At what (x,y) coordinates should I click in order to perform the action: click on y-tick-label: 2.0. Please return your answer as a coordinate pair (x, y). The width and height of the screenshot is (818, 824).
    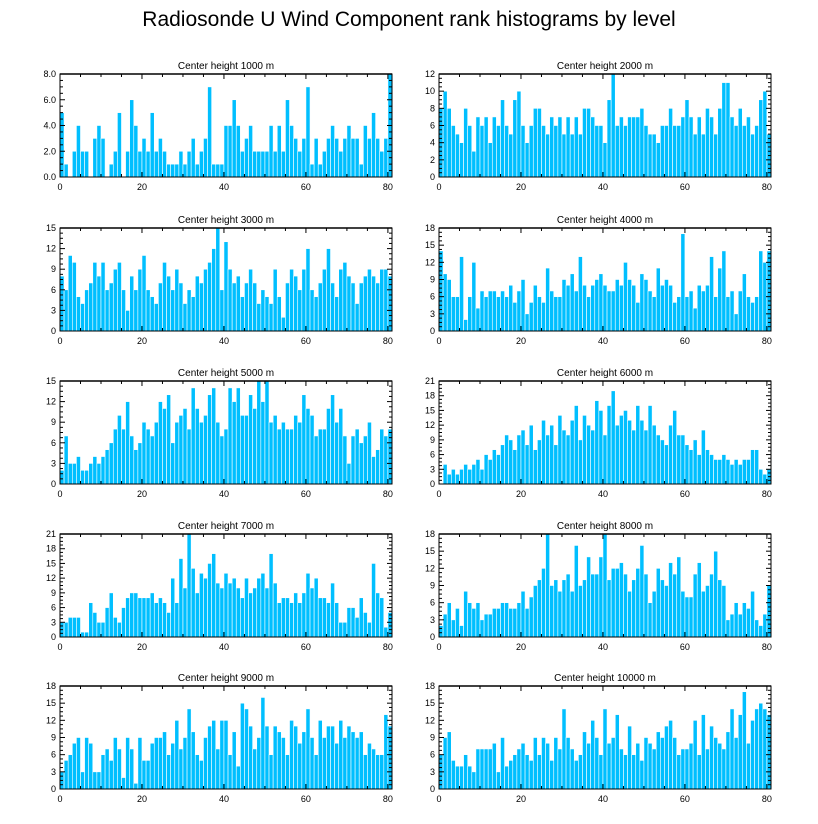
    Looking at the image, I should click on (49, 151).